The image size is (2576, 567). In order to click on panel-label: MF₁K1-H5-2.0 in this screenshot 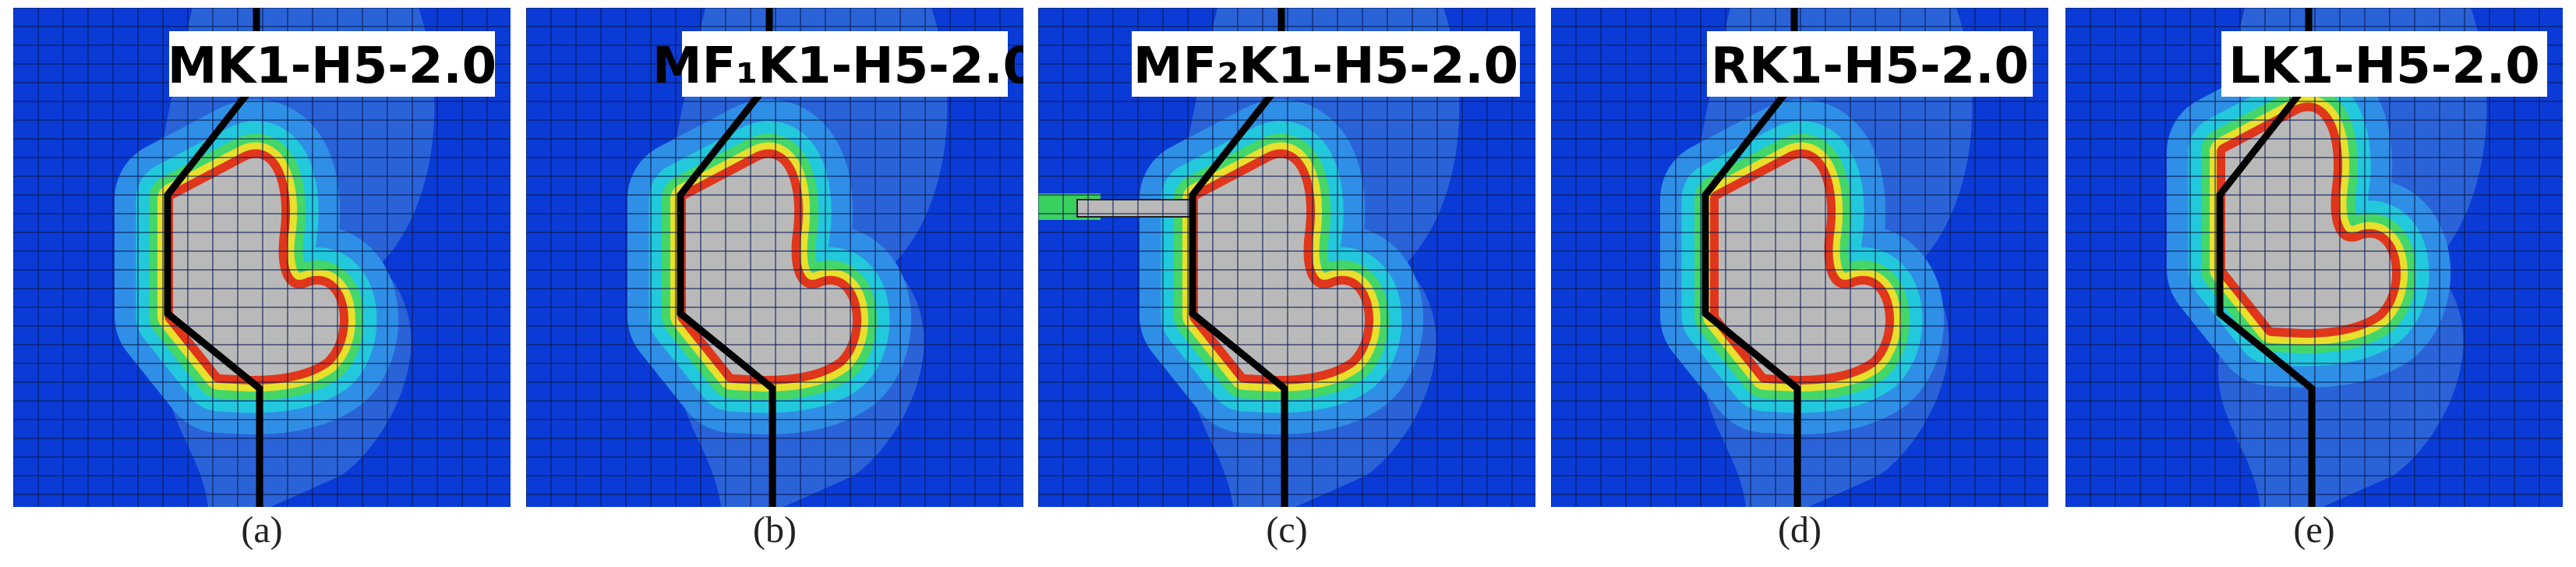, I will do `click(837, 66)`.